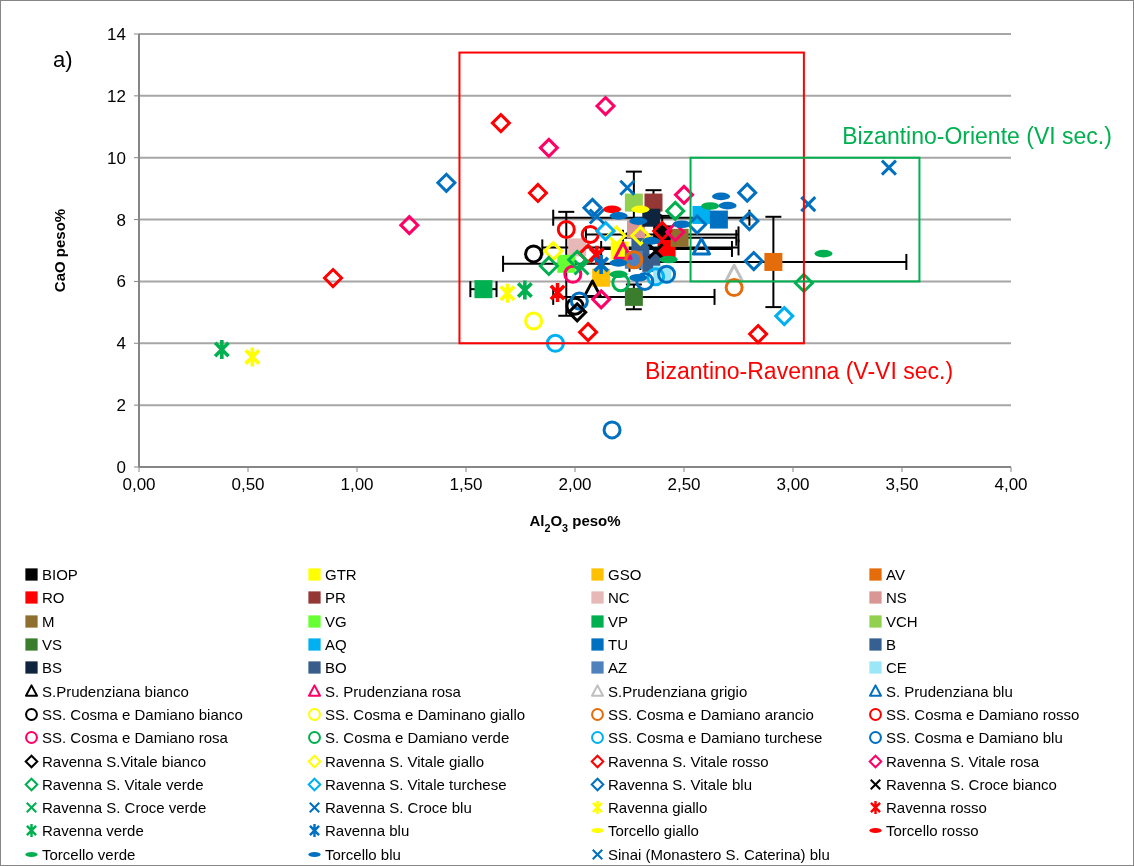 This screenshot has height=866, width=1134. I want to click on legend-label: Ravenna blu, so click(367, 831).